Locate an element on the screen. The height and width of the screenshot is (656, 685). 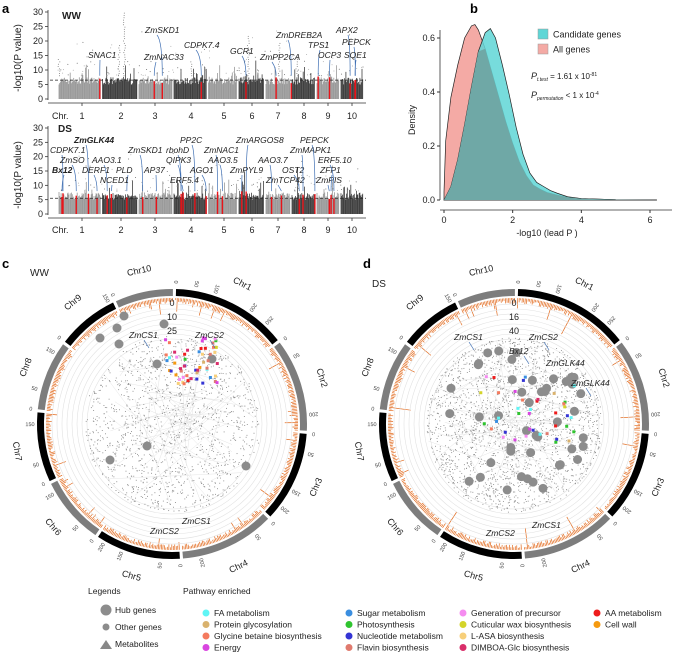
position-tick-label: 200 is located at coordinates (545, 562).